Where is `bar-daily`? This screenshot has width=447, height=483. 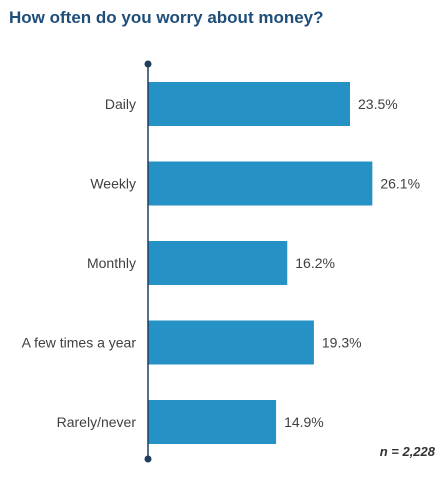 bar-daily is located at coordinates (249, 104).